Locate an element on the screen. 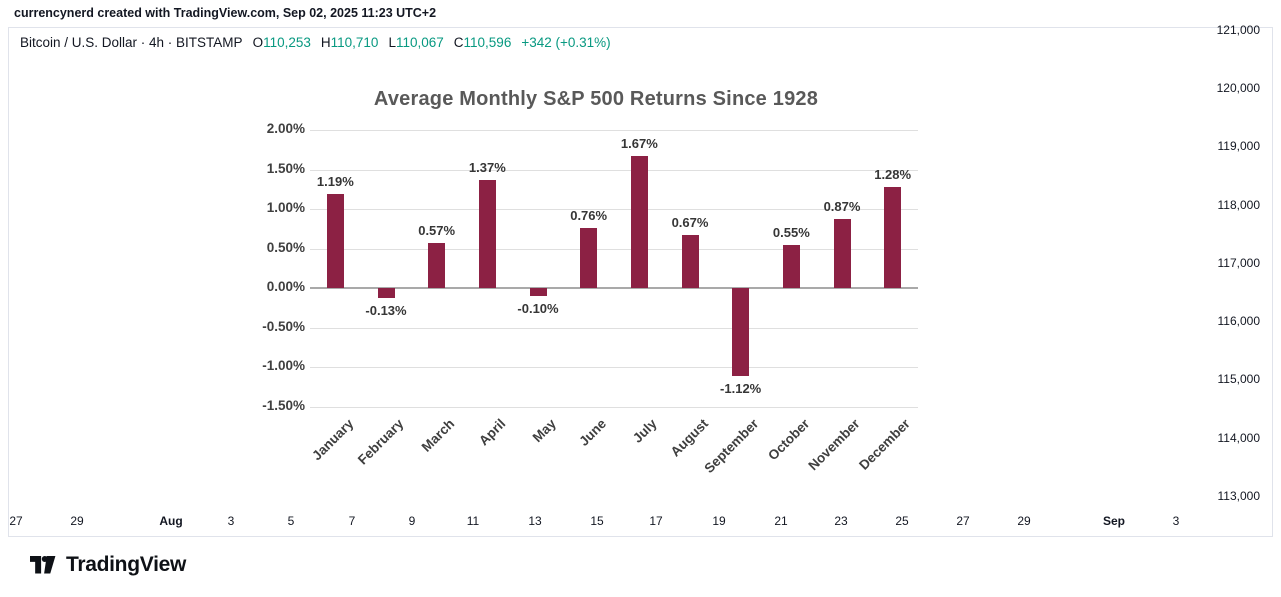 The height and width of the screenshot is (597, 1281). bar-january is located at coordinates (335, 240).